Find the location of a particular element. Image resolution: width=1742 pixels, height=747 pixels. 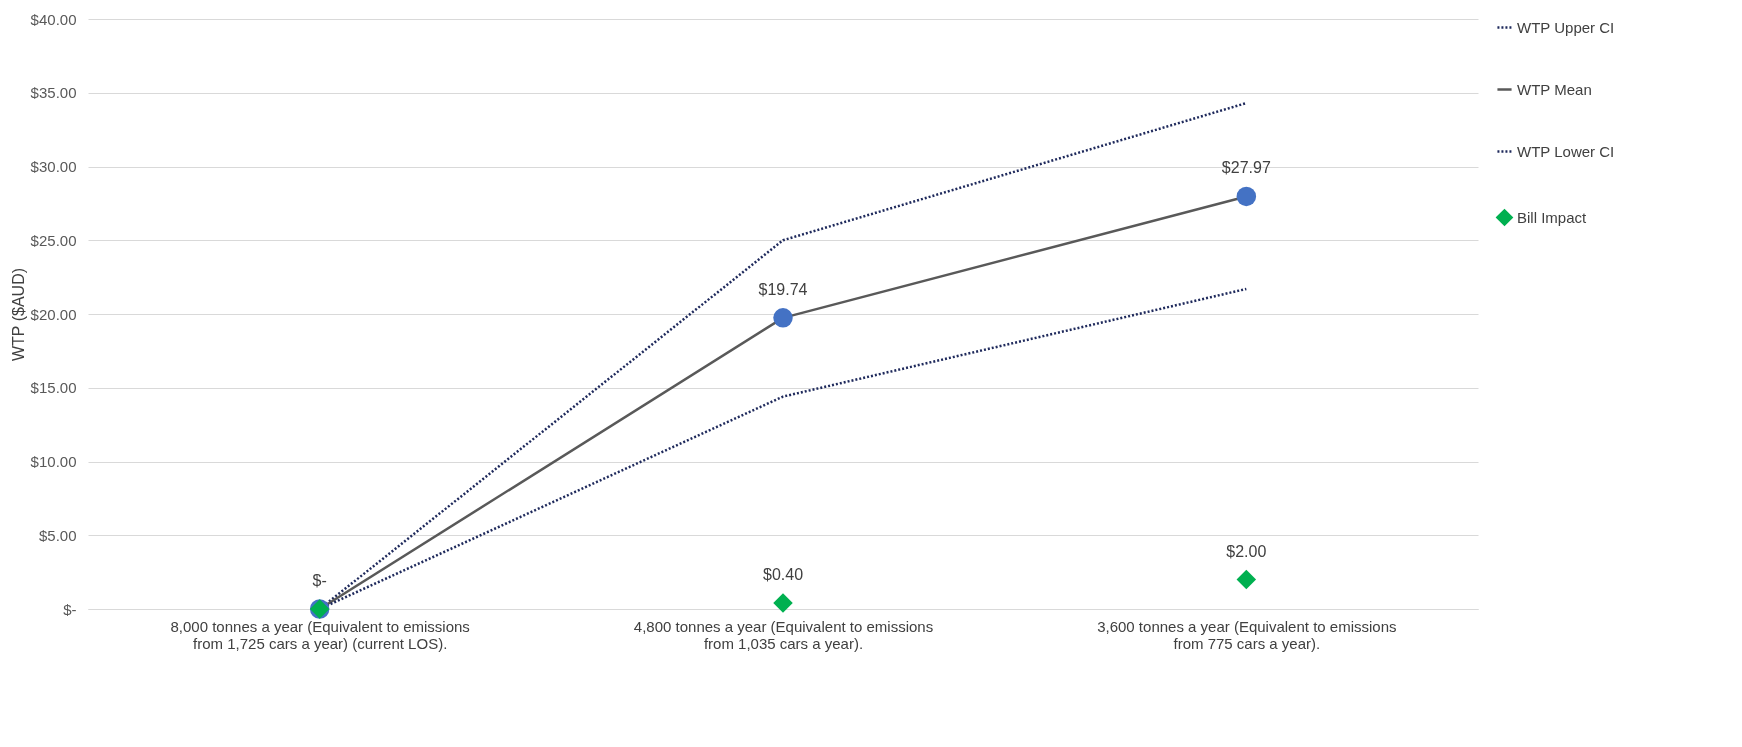

legend-label: WTP Upper CI is located at coordinates (1566, 27).